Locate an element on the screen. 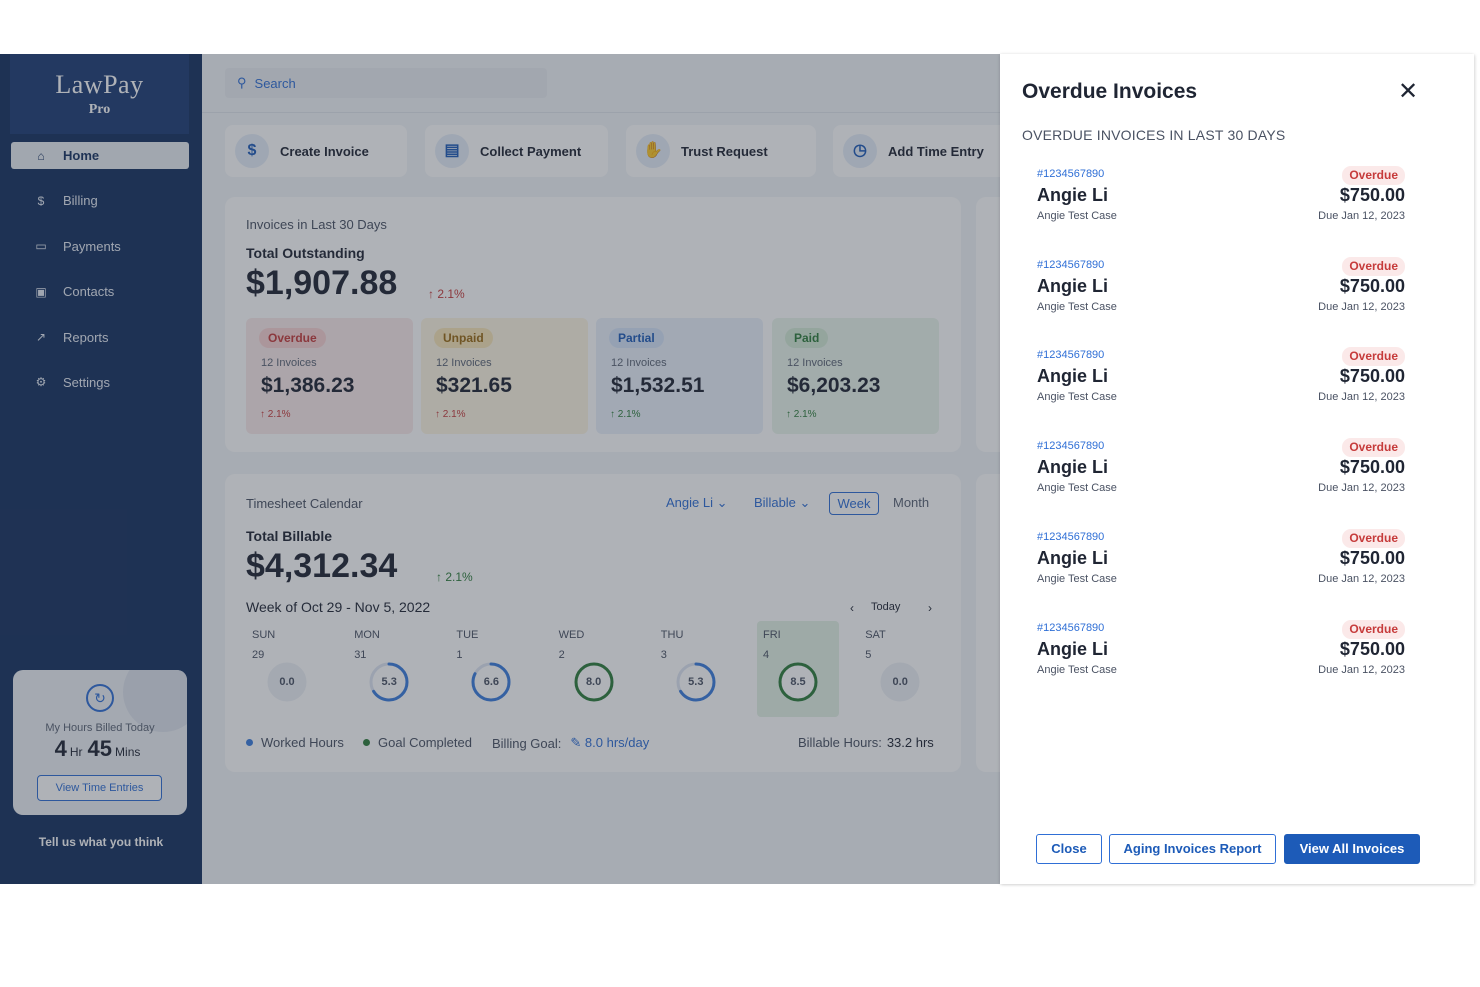 This screenshot has width=1480, height=987. panel-title: Overdue Invoices is located at coordinates (1110, 91).